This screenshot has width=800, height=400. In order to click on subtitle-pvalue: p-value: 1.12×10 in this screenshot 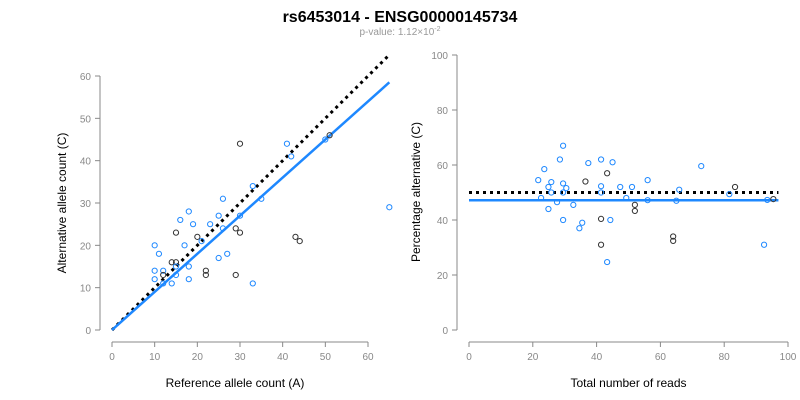, I will do `click(396, 32)`.